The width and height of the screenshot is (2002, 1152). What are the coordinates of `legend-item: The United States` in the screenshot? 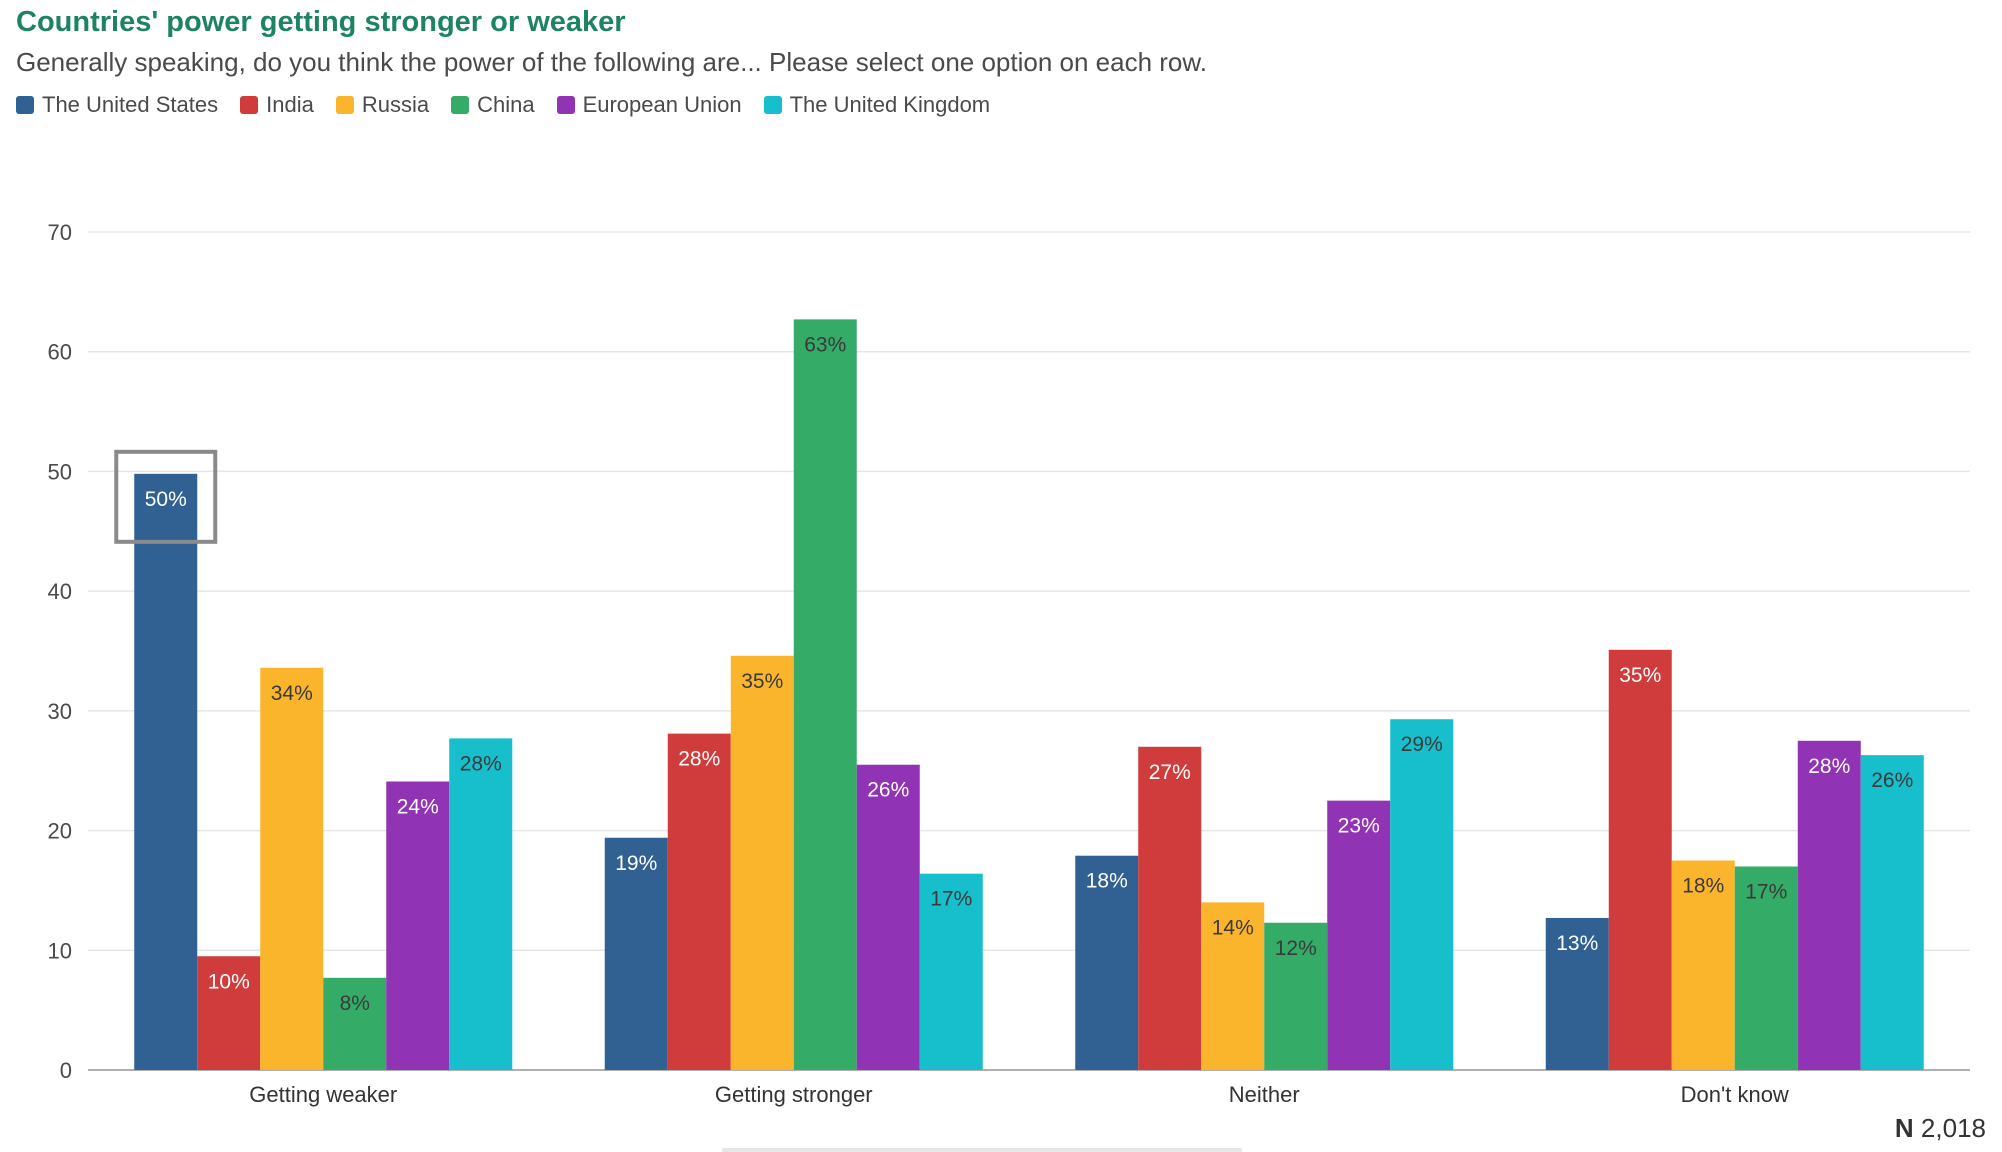 It's located at (117, 105).